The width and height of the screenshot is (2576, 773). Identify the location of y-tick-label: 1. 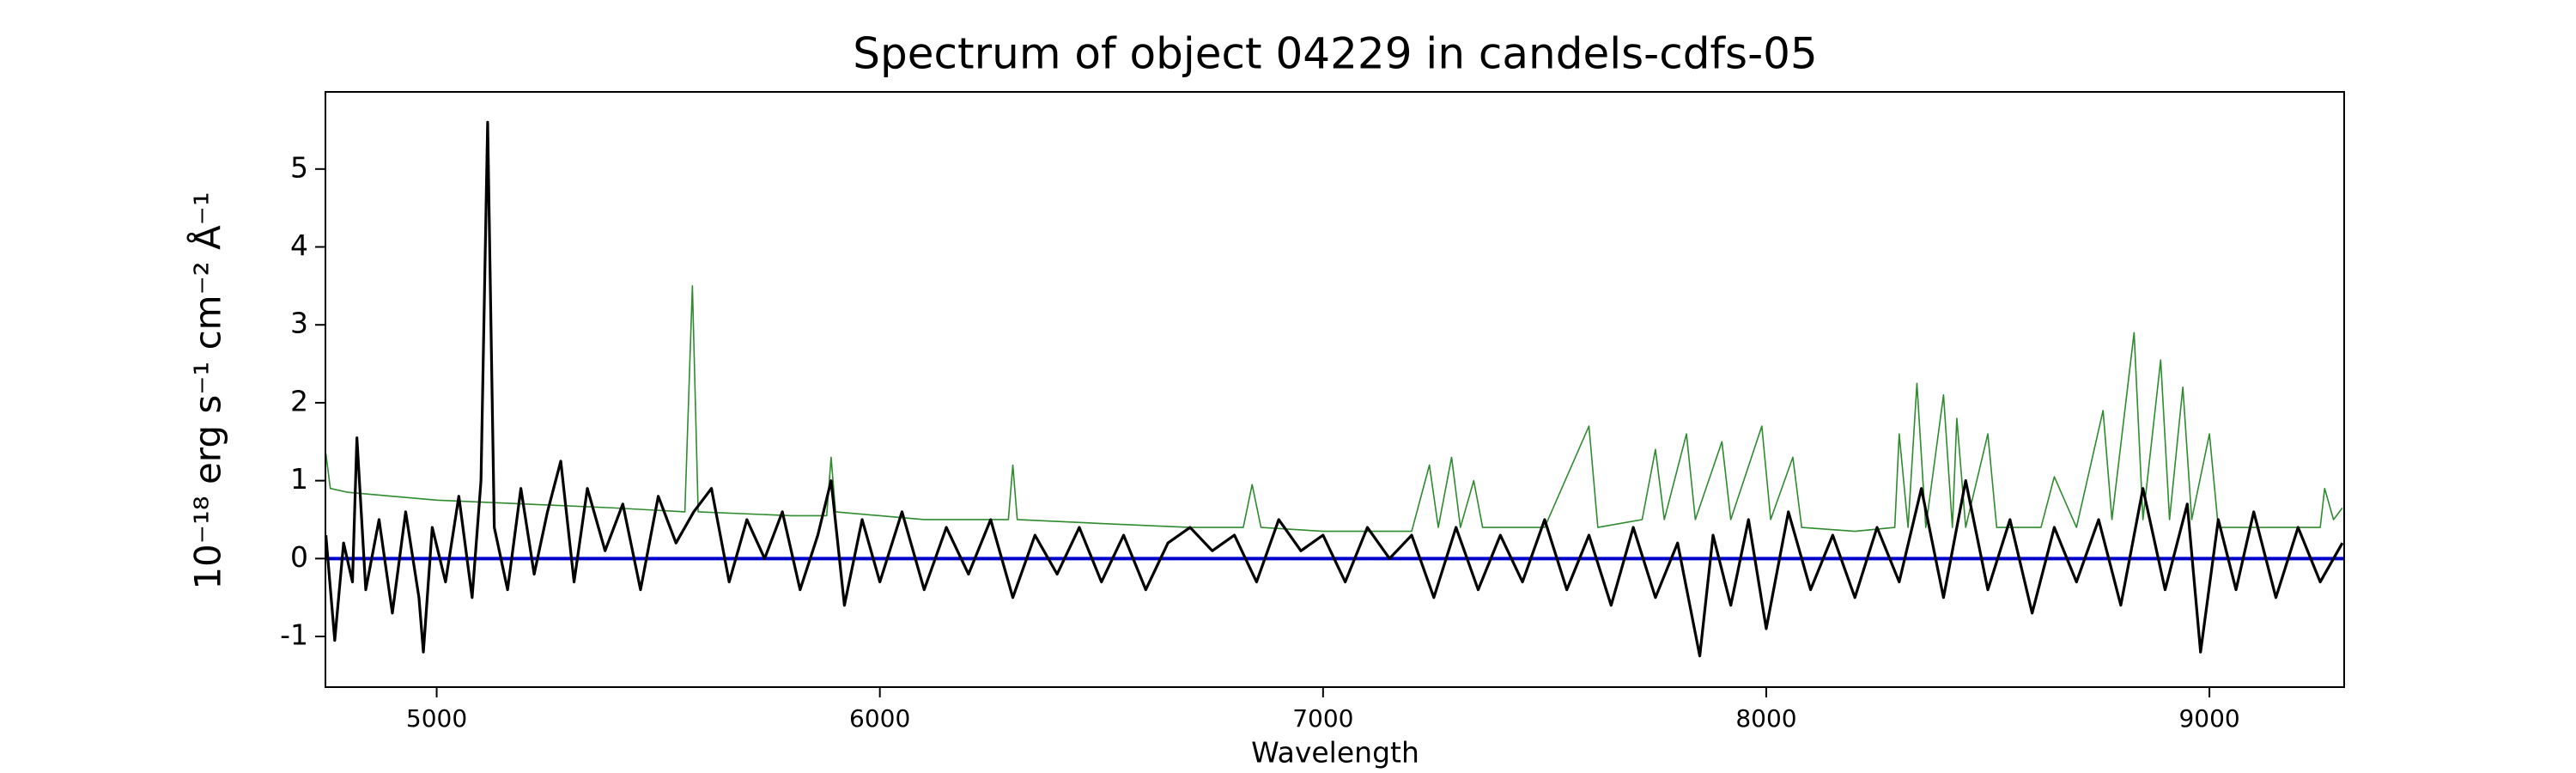
(299, 479).